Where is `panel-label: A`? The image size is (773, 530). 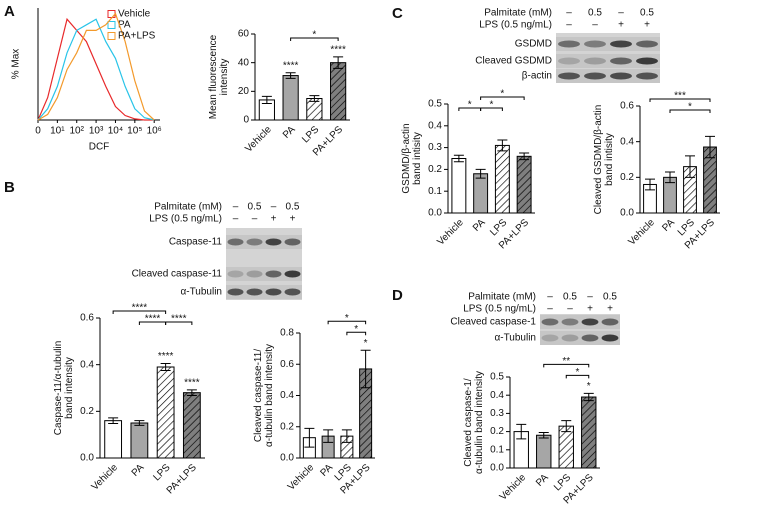
panel-label: A is located at coordinates (9, 11).